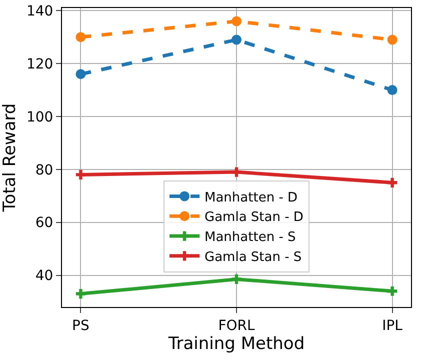  Describe the element at coordinates (40, 12) in the screenshot. I see `y-tick-label: 140` at that location.